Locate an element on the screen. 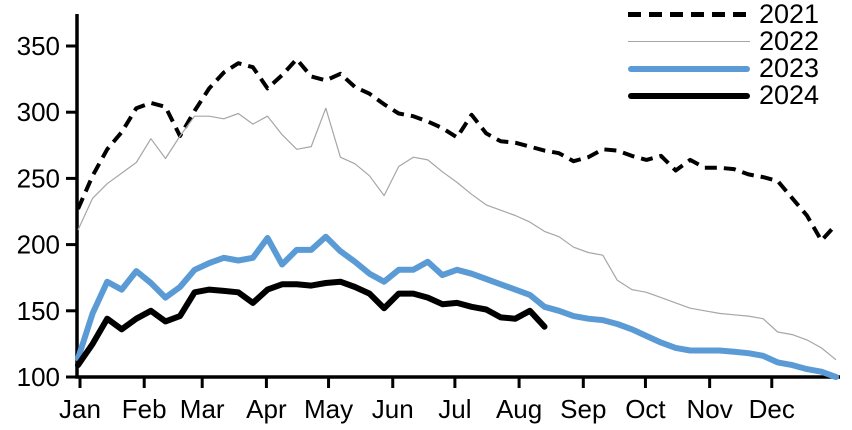 This screenshot has height=430, width=852. x-axis-month-label: May is located at coordinates (328, 409).